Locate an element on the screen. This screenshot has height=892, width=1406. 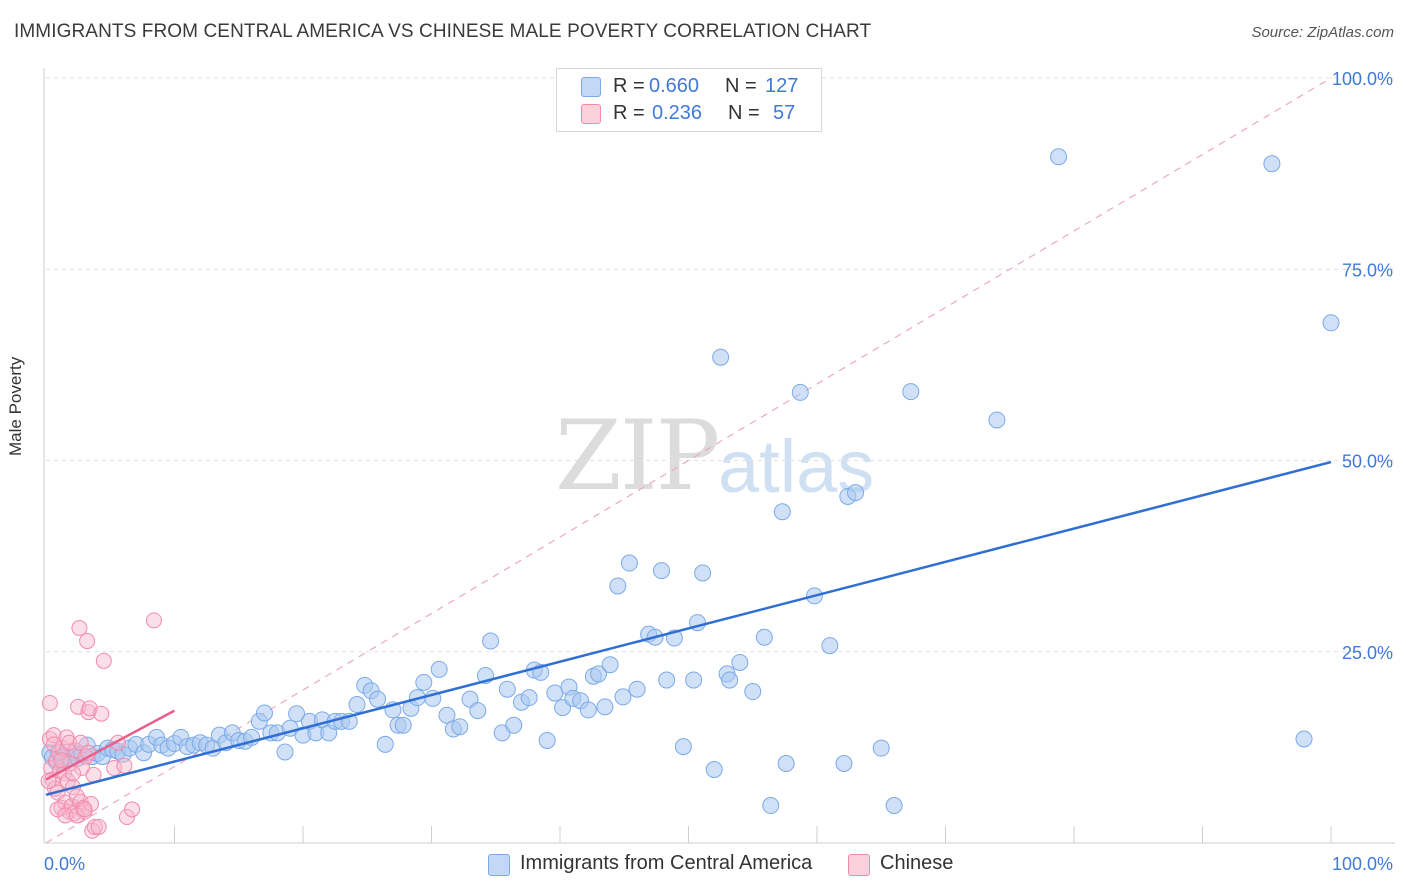
legend-label-chinese: Chinese is located at coordinates (917, 863).